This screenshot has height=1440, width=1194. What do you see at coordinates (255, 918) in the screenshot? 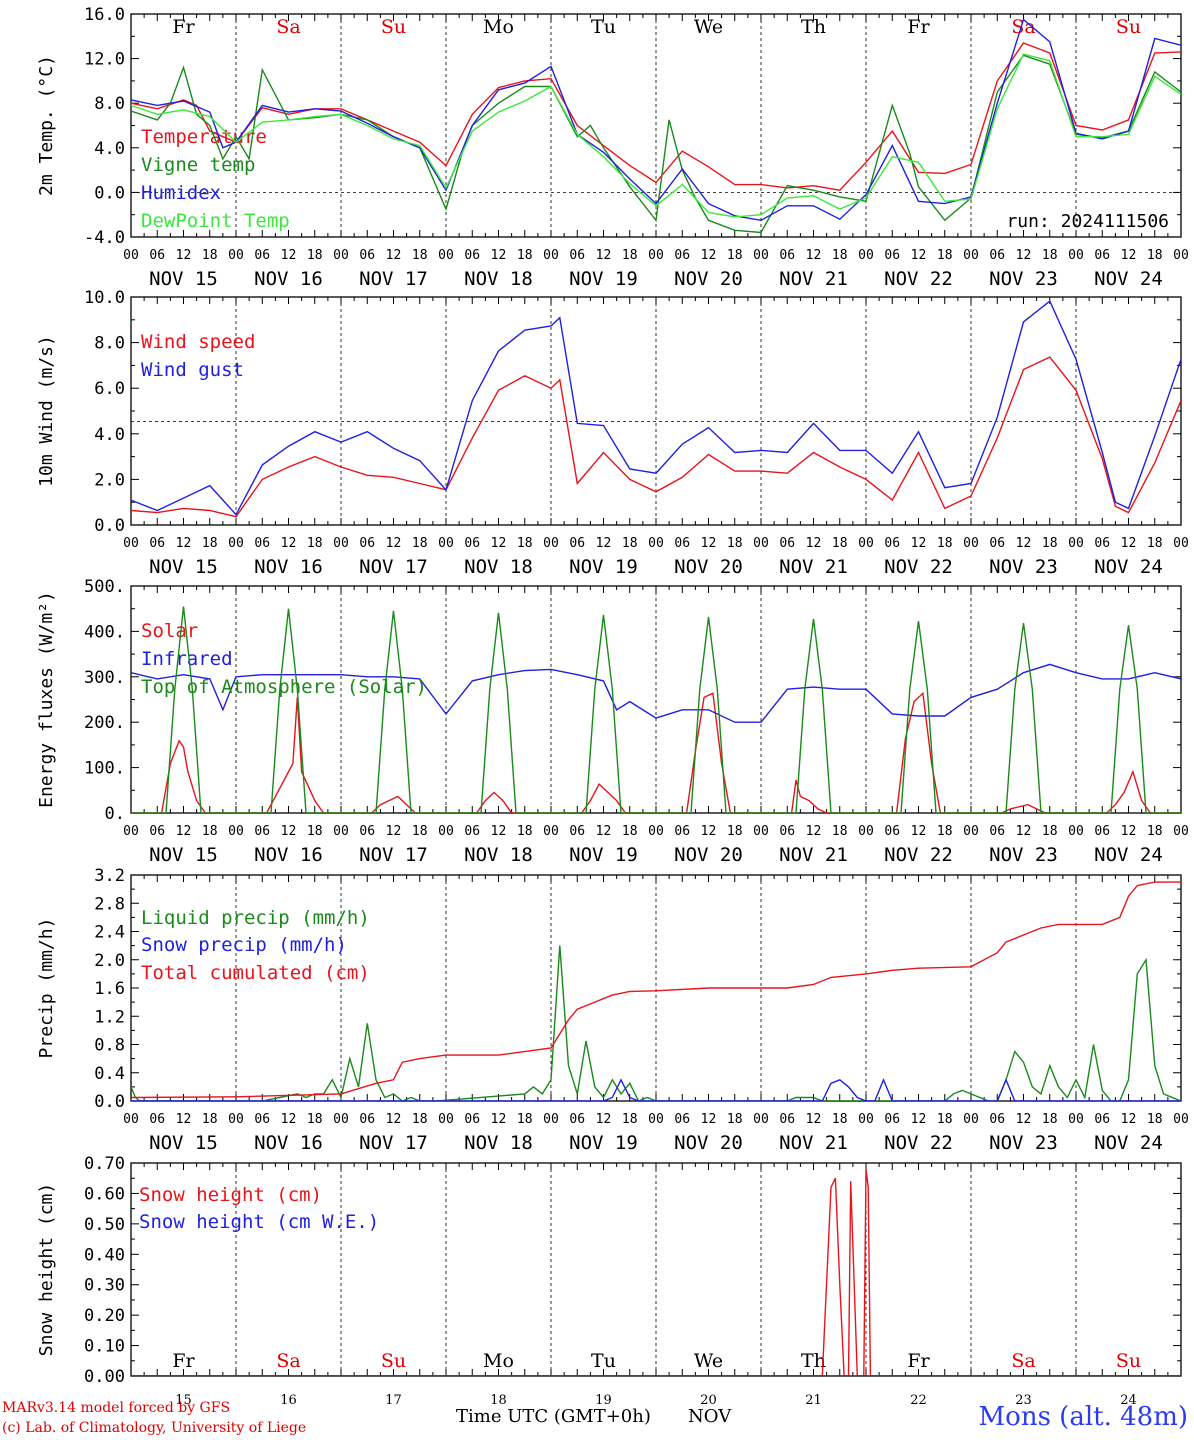
I see `legend-entry: Liquid precip (mm/h)` at bounding box center [255, 918].